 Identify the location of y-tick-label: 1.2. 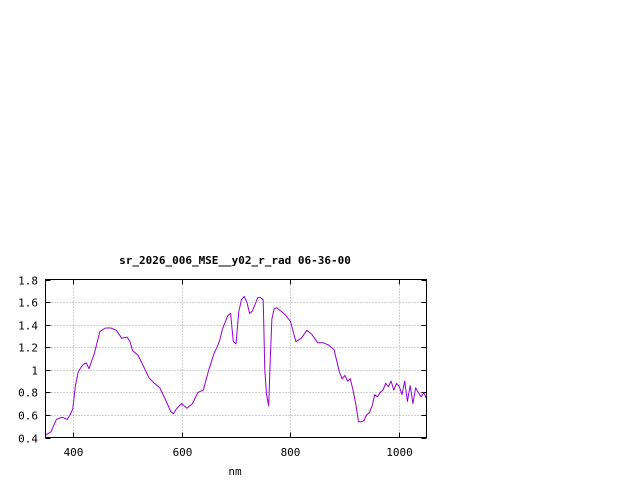
(28, 348).